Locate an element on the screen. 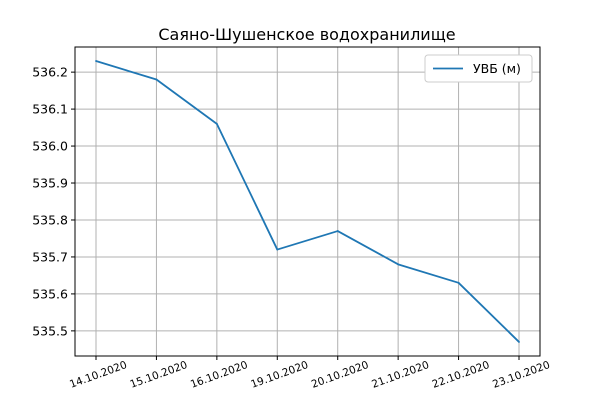  x-tick-label: 19.10.2020 is located at coordinates (279, 375).